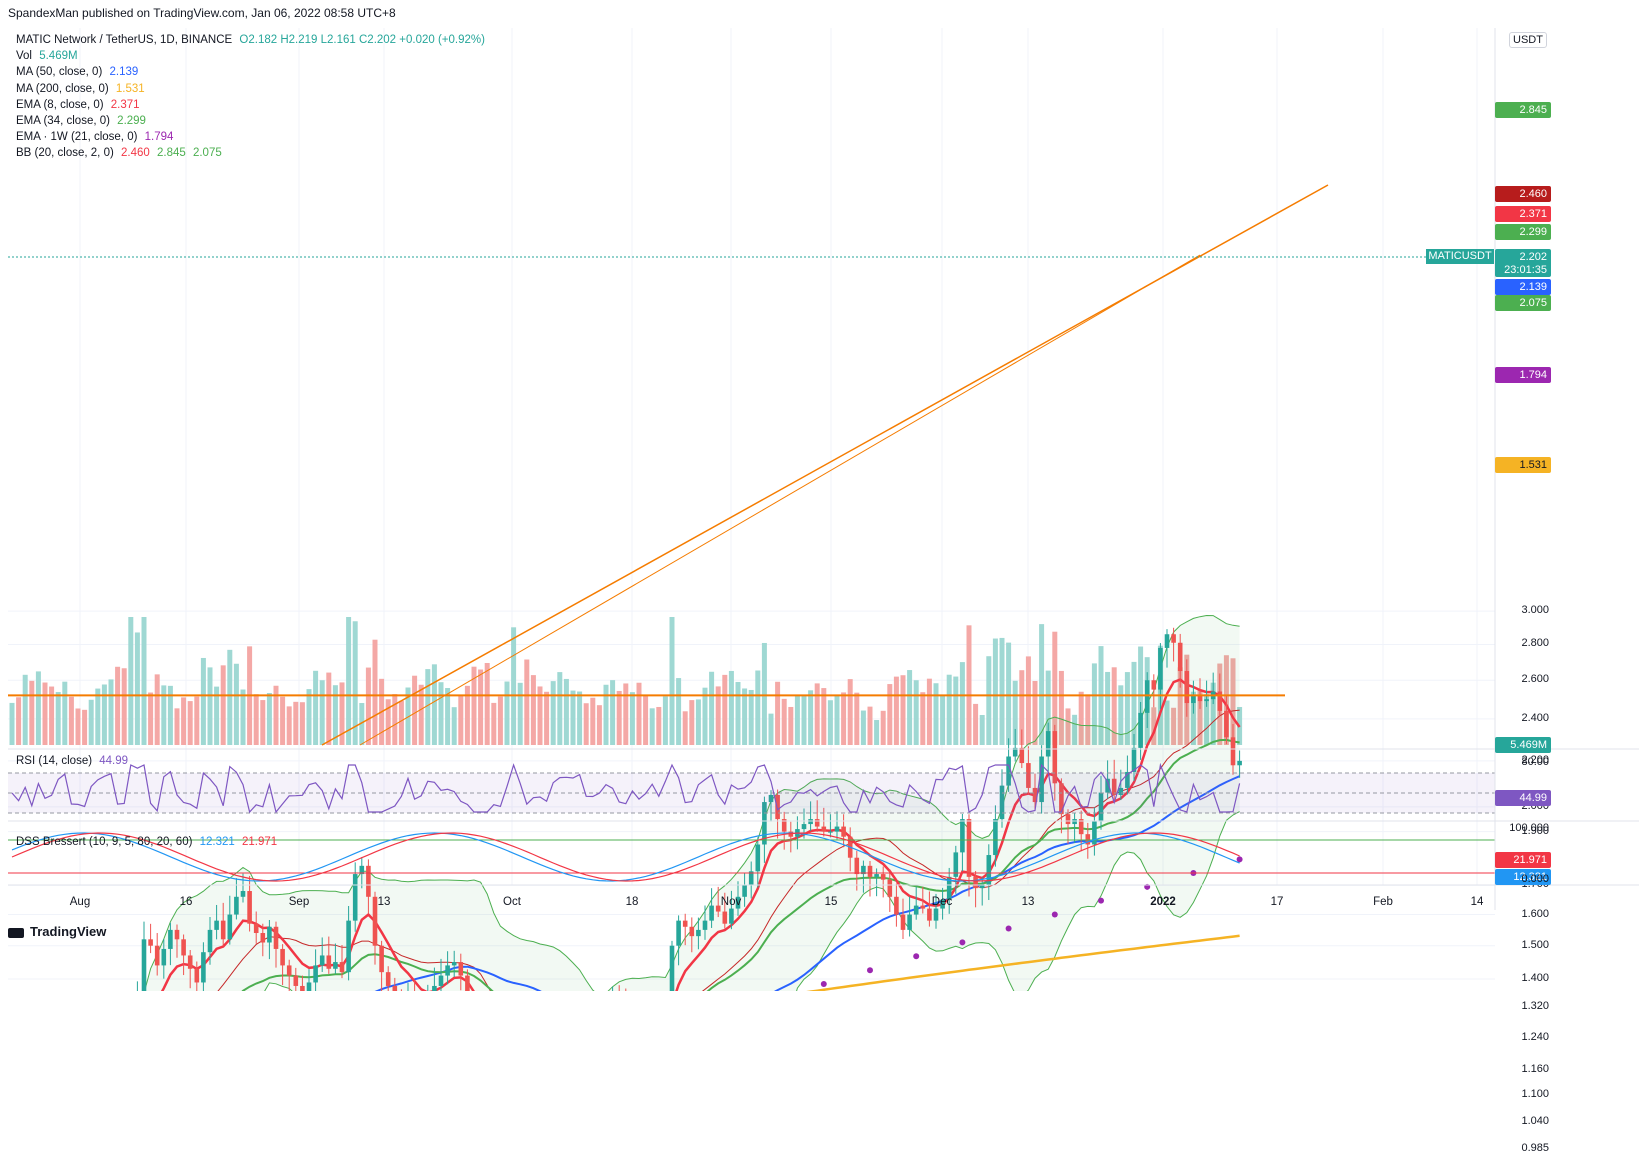  I want to click on price-tick: 0.985, so click(1535, 1147).